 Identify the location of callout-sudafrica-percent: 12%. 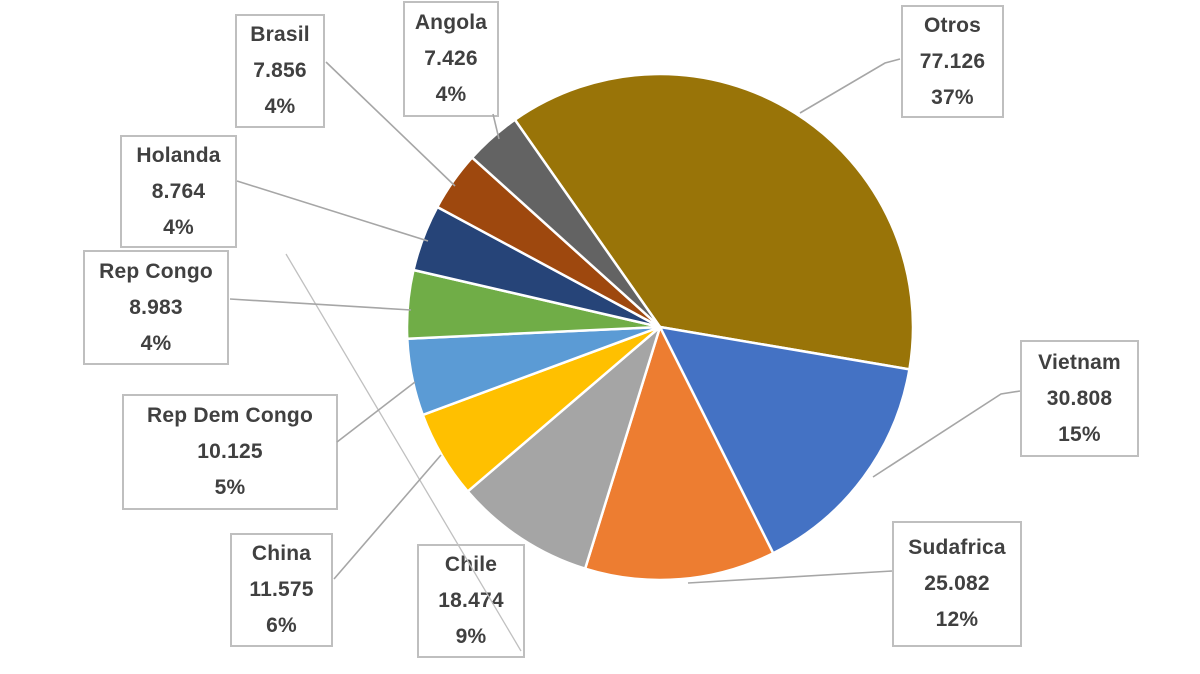
(957, 619).